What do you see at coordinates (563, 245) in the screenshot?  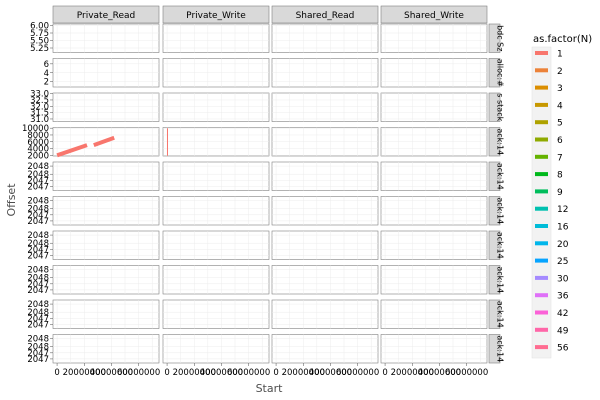 I see `legend-label: 20` at bounding box center [563, 245].